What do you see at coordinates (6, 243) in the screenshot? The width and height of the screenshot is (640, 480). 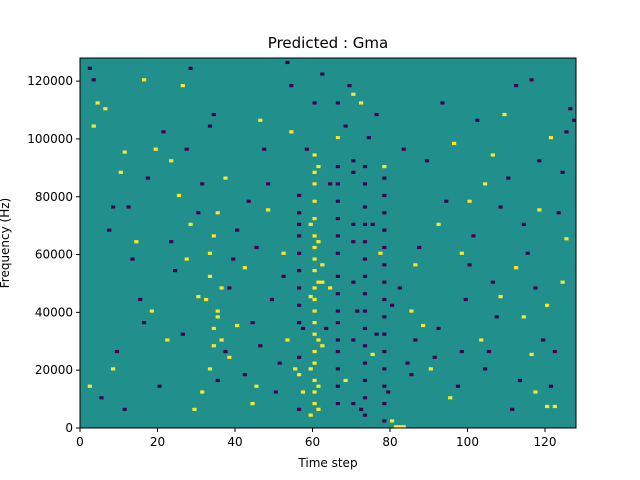 I see `y-axis-label: Frequency (Hz)` at bounding box center [6, 243].